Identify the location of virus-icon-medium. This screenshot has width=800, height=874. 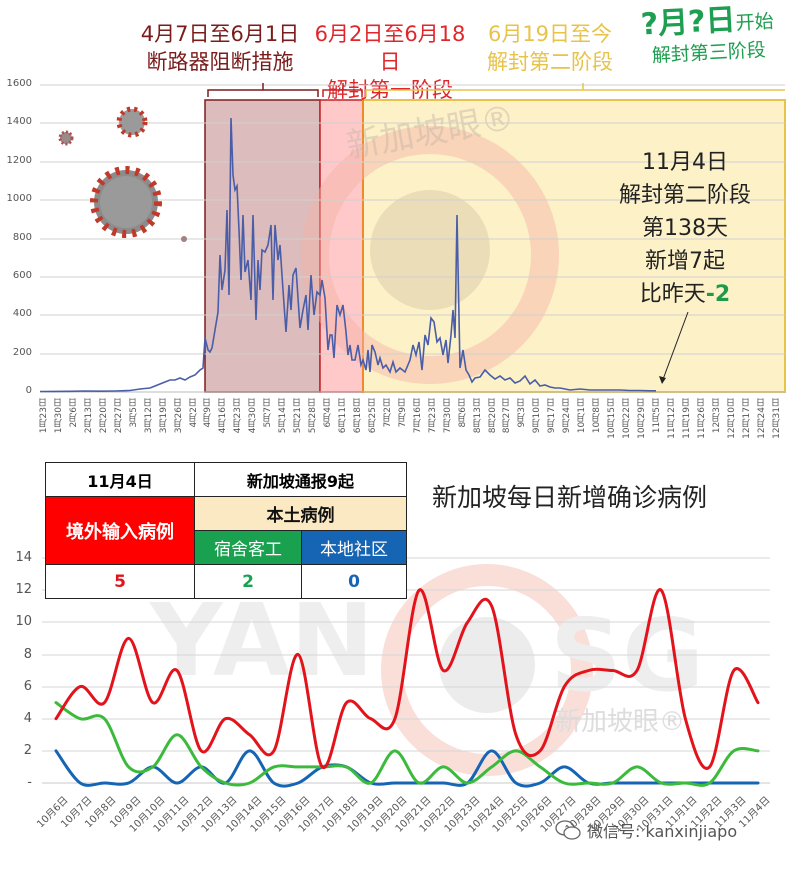
(132, 122).